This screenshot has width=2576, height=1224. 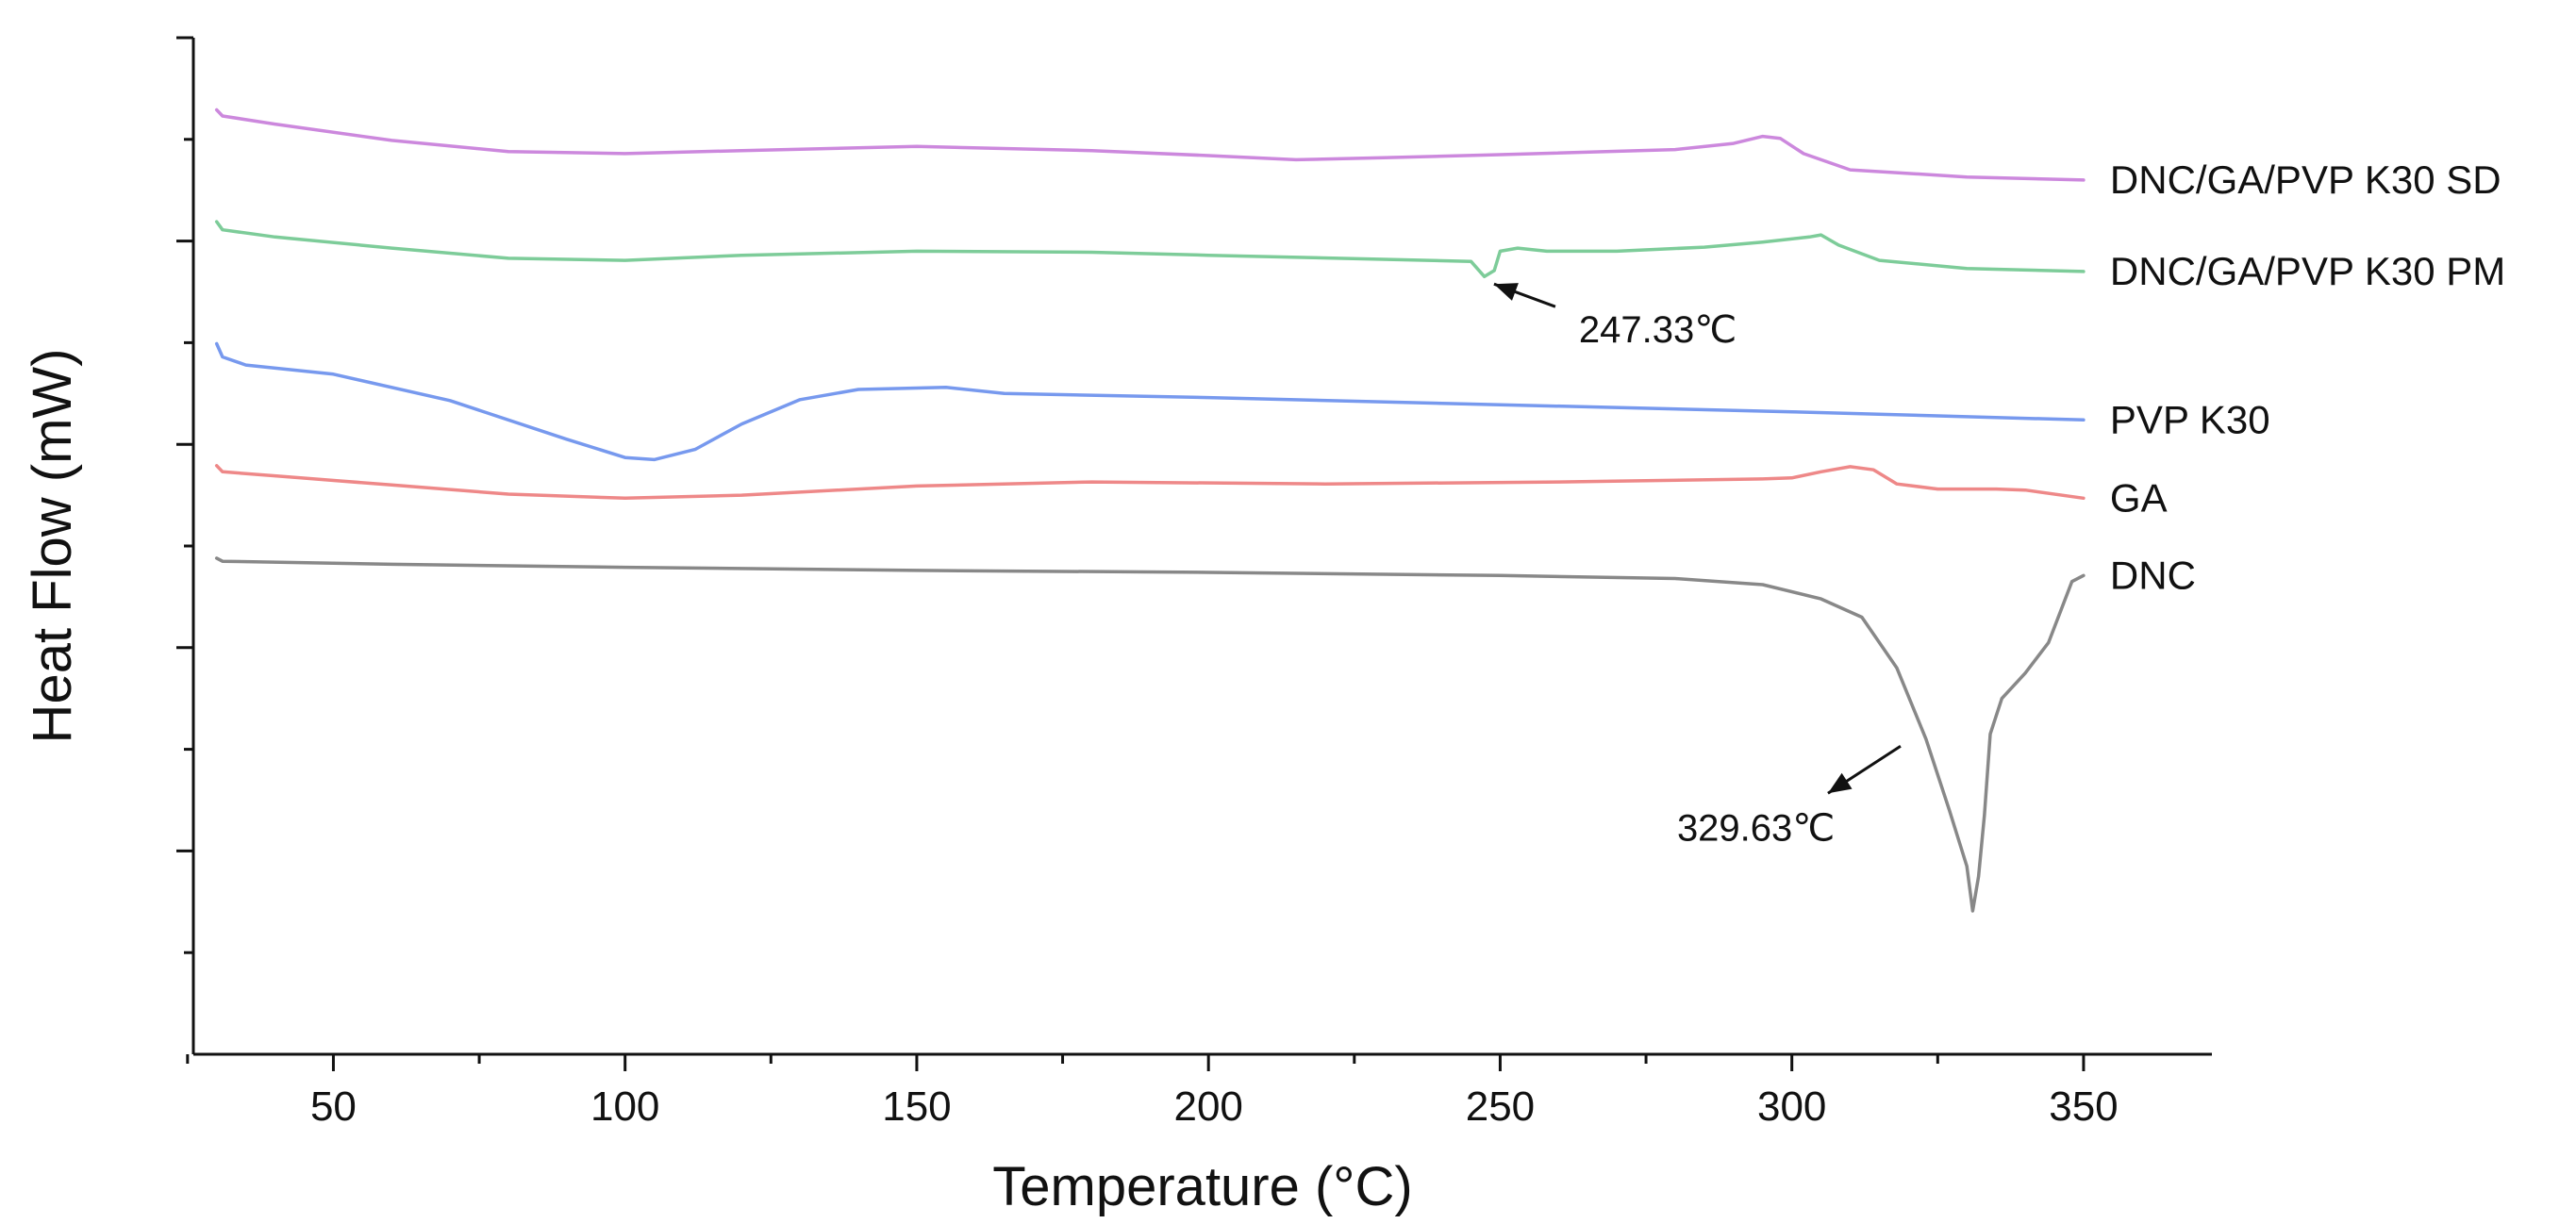 I want to click on x-tick-label: 50, so click(x=333, y=1106).